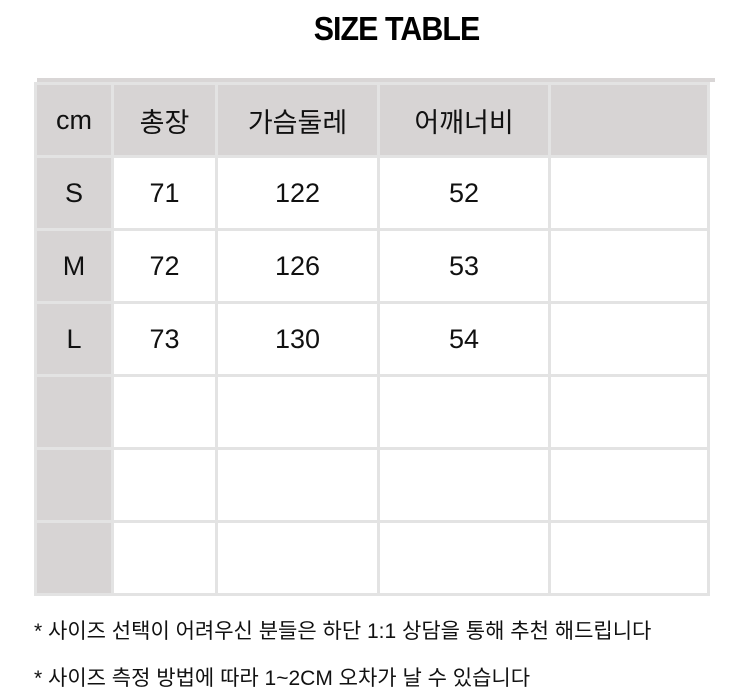 The image size is (750, 700). I want to click on table-row: S 71 122 52, so click(372, 193).